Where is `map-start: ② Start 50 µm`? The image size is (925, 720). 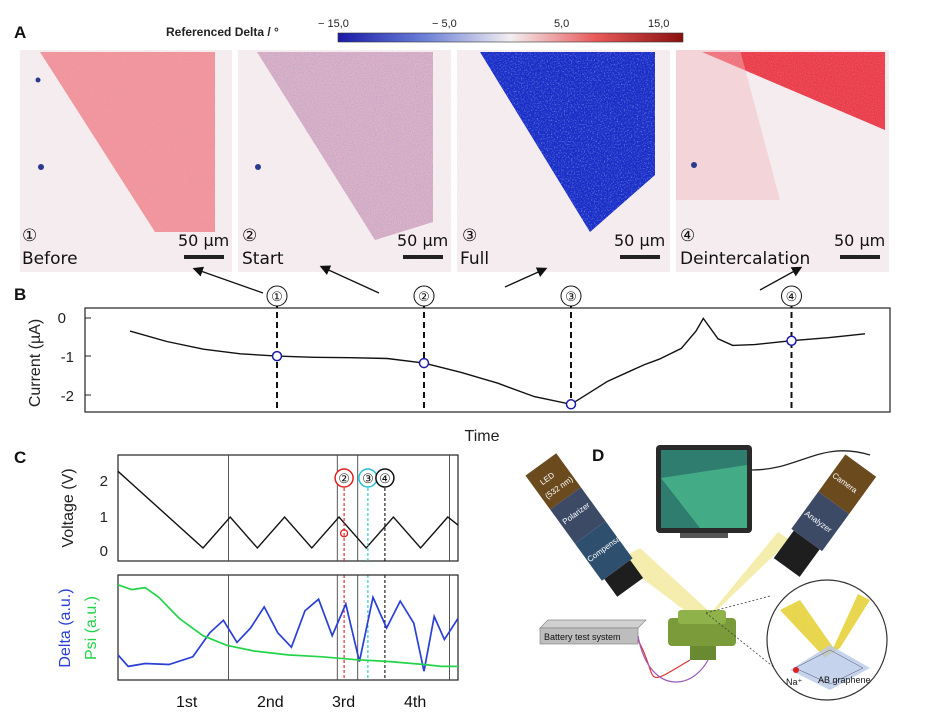
map-start: ② Start 50 µm is located at coordinates (344, 161).